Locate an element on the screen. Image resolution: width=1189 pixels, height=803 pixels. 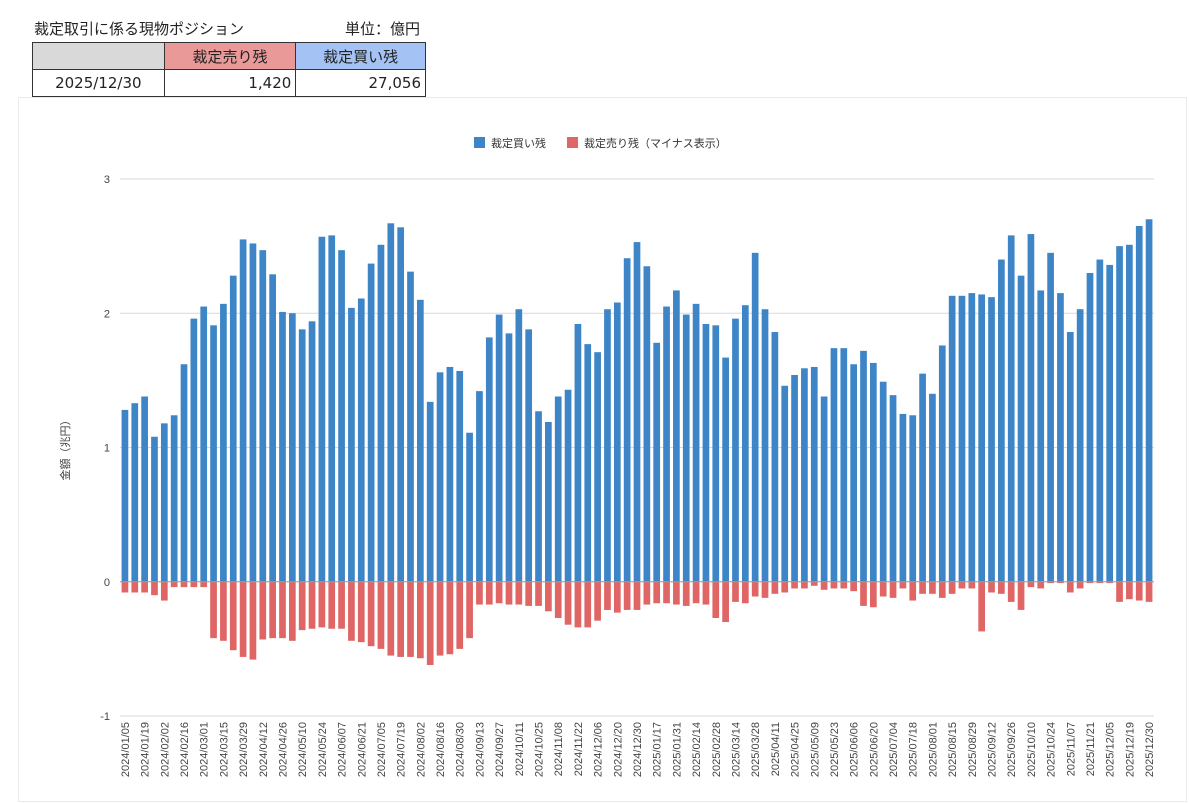
legend-label: 裁定買い残 is located at coordinates (518, 143).